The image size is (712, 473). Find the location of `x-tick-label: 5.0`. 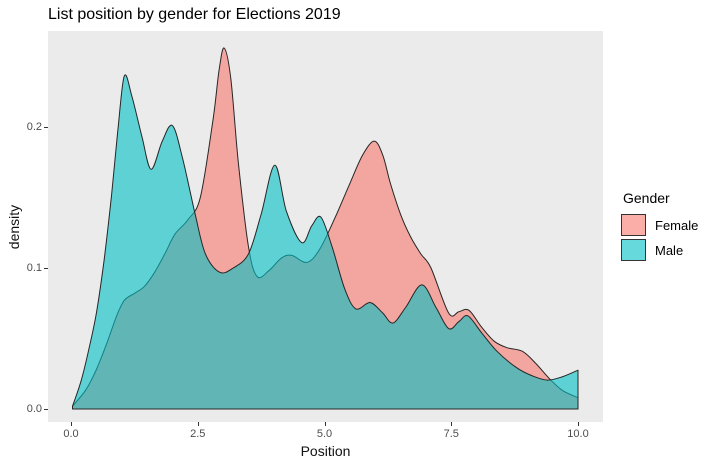

x-tick-label: 5.0 is located at coordinates (324, 434).